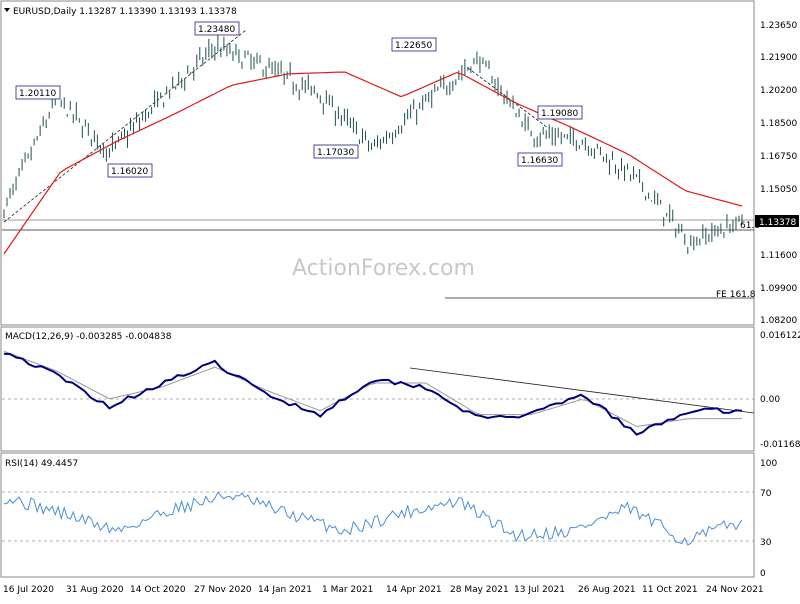  I want to click on svg-text: 1.16630, so click(539, 161).